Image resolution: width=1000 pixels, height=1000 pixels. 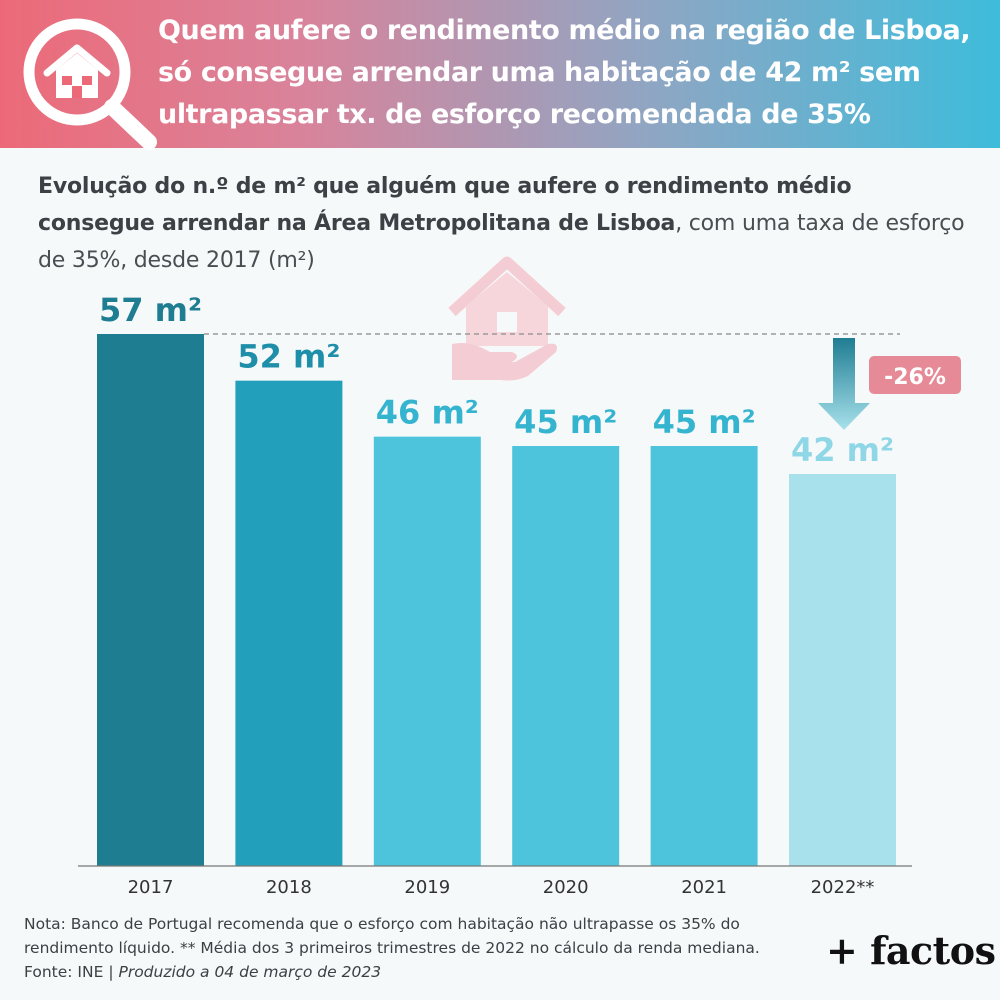 I want to click on value-label: 46 m², so click(x=427, y=413).